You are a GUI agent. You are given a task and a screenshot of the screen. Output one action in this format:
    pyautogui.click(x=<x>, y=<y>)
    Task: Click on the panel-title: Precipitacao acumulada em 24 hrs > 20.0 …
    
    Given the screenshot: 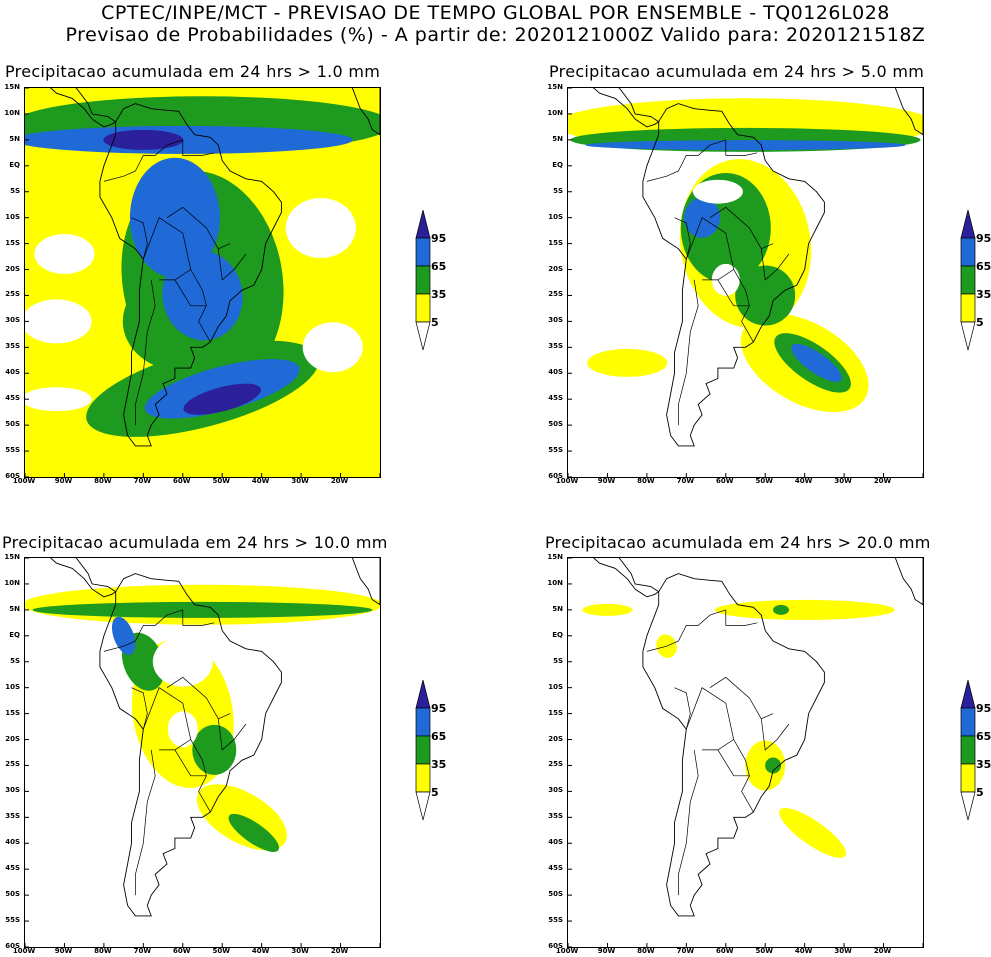 What is the action you would take?
    pyautogui.click(x=738, y=542)
    